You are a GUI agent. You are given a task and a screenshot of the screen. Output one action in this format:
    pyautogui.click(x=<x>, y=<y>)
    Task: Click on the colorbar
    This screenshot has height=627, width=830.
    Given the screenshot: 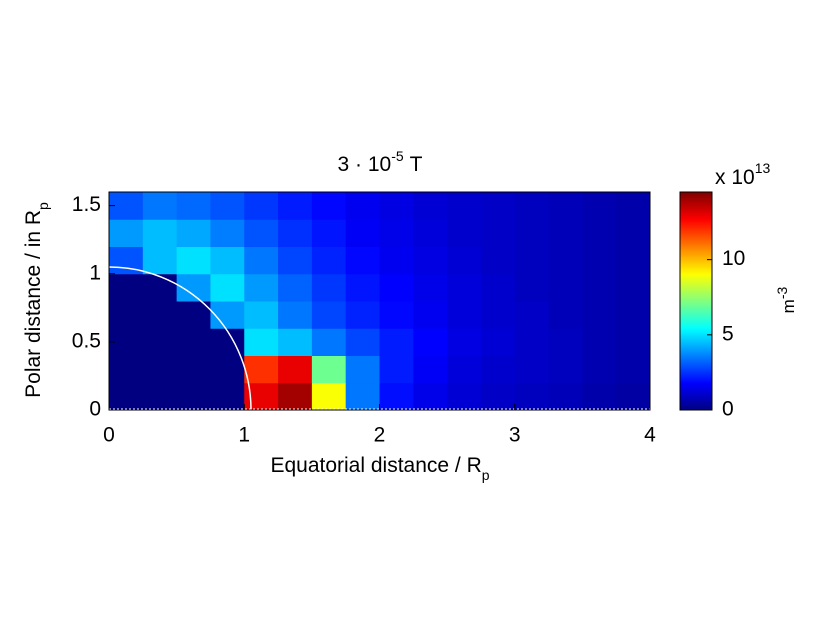 What is the action you would take?
    pyautogui.click(x=696, y=301)
    